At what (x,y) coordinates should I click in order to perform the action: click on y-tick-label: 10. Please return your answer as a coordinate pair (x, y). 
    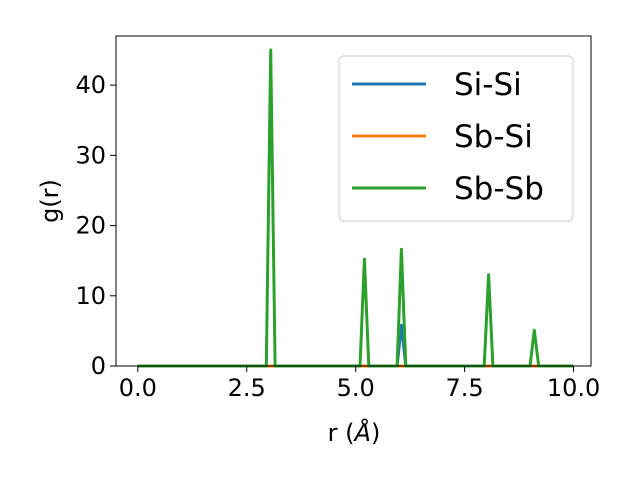
    Looking at the image, I should click on (90, 296).